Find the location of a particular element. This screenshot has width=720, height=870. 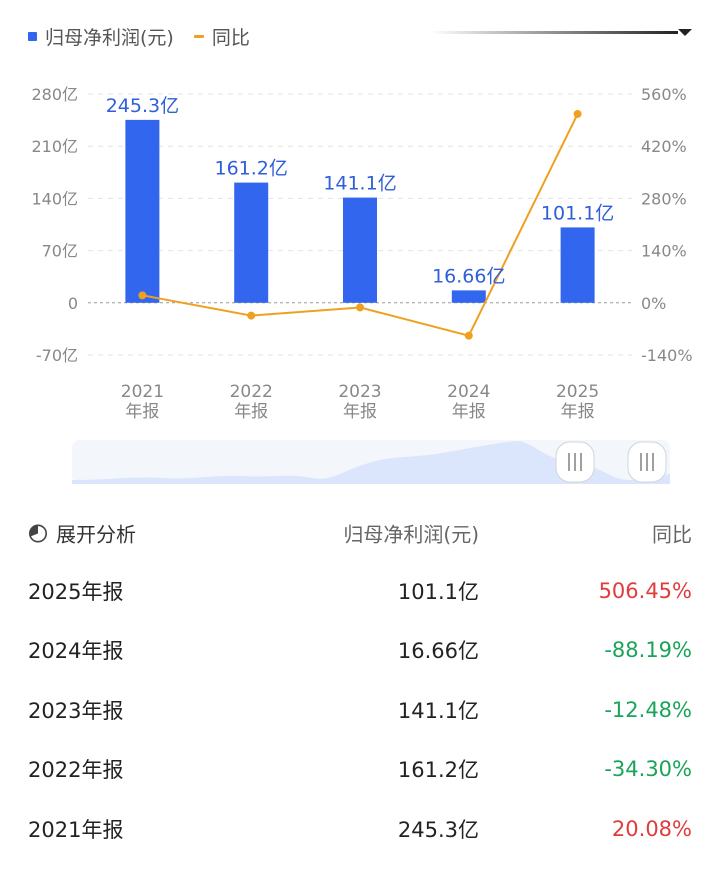

data-zoom-slider is located at coordinates (371, 462).